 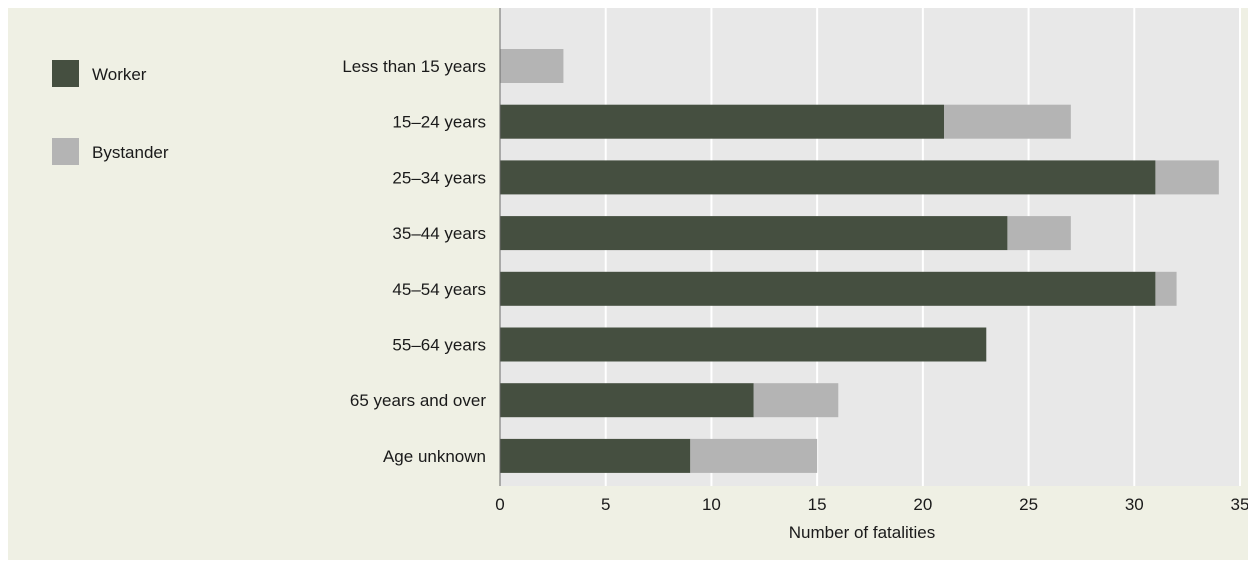 I want to click on y-tick-label-0: Less than 15 years, so click(x=414, y=66).